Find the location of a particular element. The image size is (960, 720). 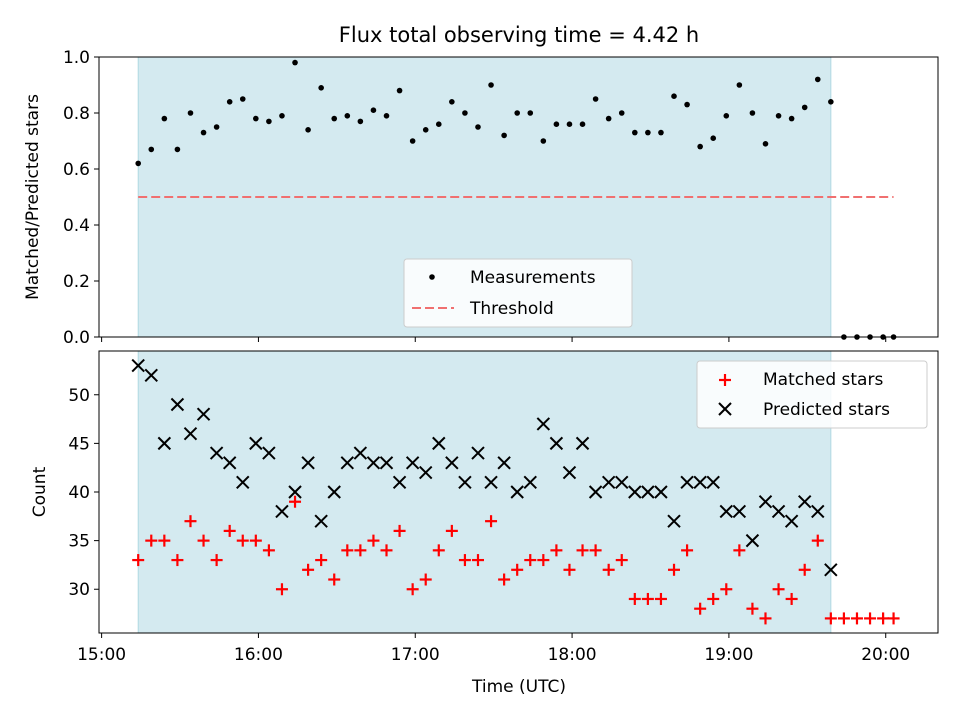

top-y-tick-label: 0.6 is located at coordinates (76, 170).